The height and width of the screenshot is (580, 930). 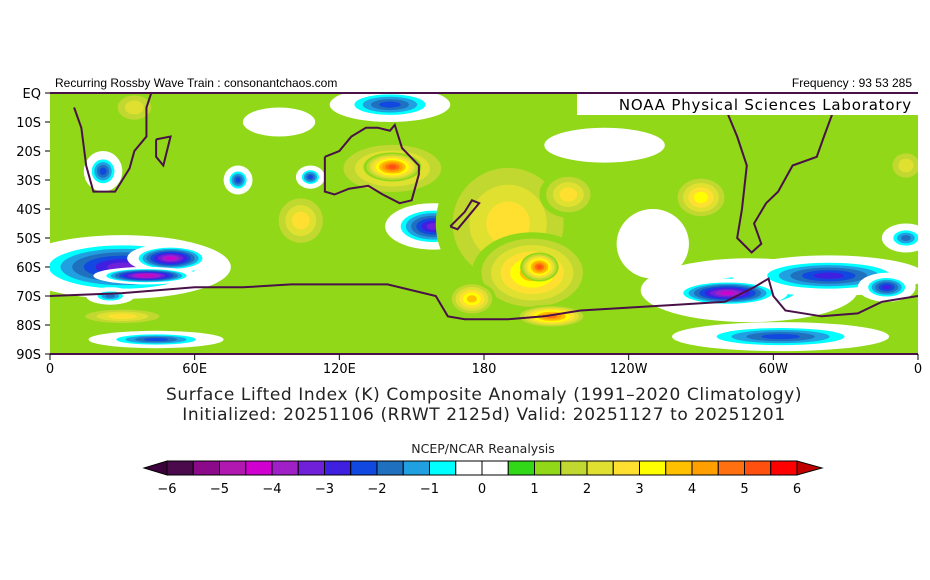 What do you see at coordinates (28, 210) in the screenshot?
I see `y-tick-label: 40S` at bounding box center [28, 210].